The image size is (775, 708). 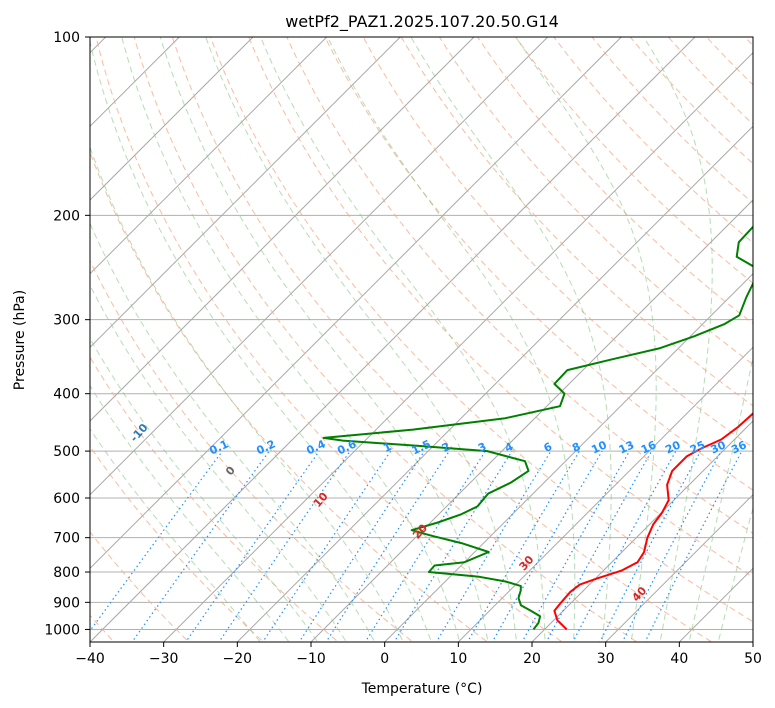 What do you see at coordinates (418, 654) in the screenshot?
I see `x-axis: −40 −30 −20 −10 0 10 20 30 40 50` at bounding box center [418, 654].